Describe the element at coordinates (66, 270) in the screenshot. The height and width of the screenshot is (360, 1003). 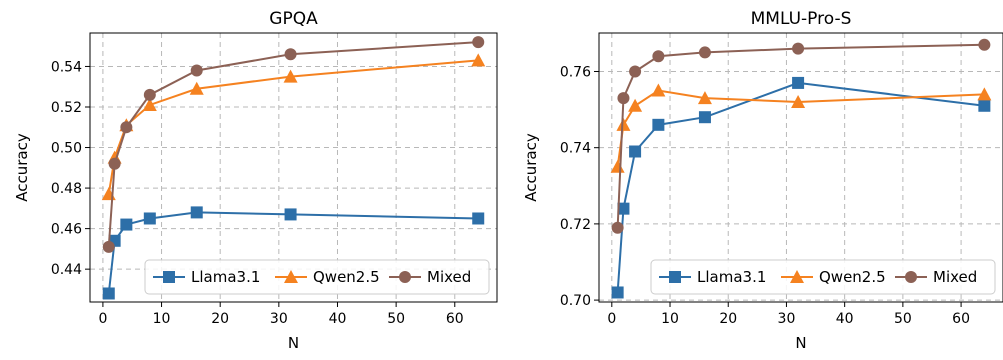
I see `y-tick-label-0: 0.44` at that location.